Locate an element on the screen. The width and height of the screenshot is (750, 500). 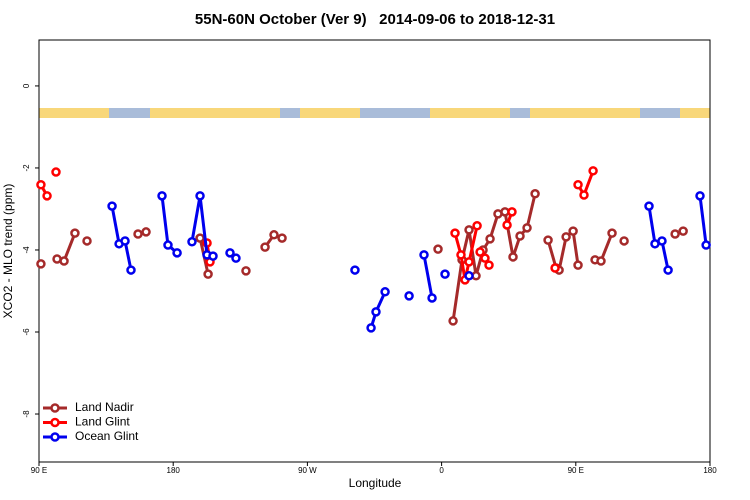
ocean-strip is located at coordinates (374, 113).